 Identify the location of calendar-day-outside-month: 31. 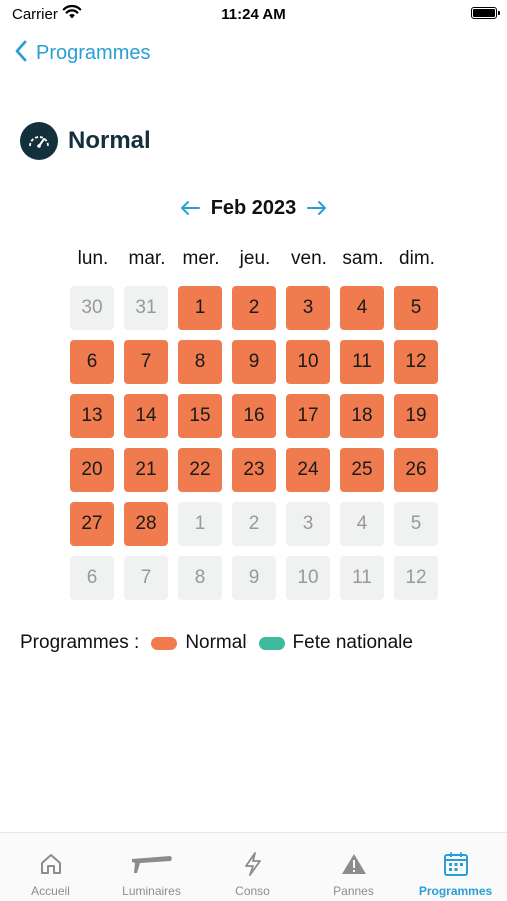
(146, 308).